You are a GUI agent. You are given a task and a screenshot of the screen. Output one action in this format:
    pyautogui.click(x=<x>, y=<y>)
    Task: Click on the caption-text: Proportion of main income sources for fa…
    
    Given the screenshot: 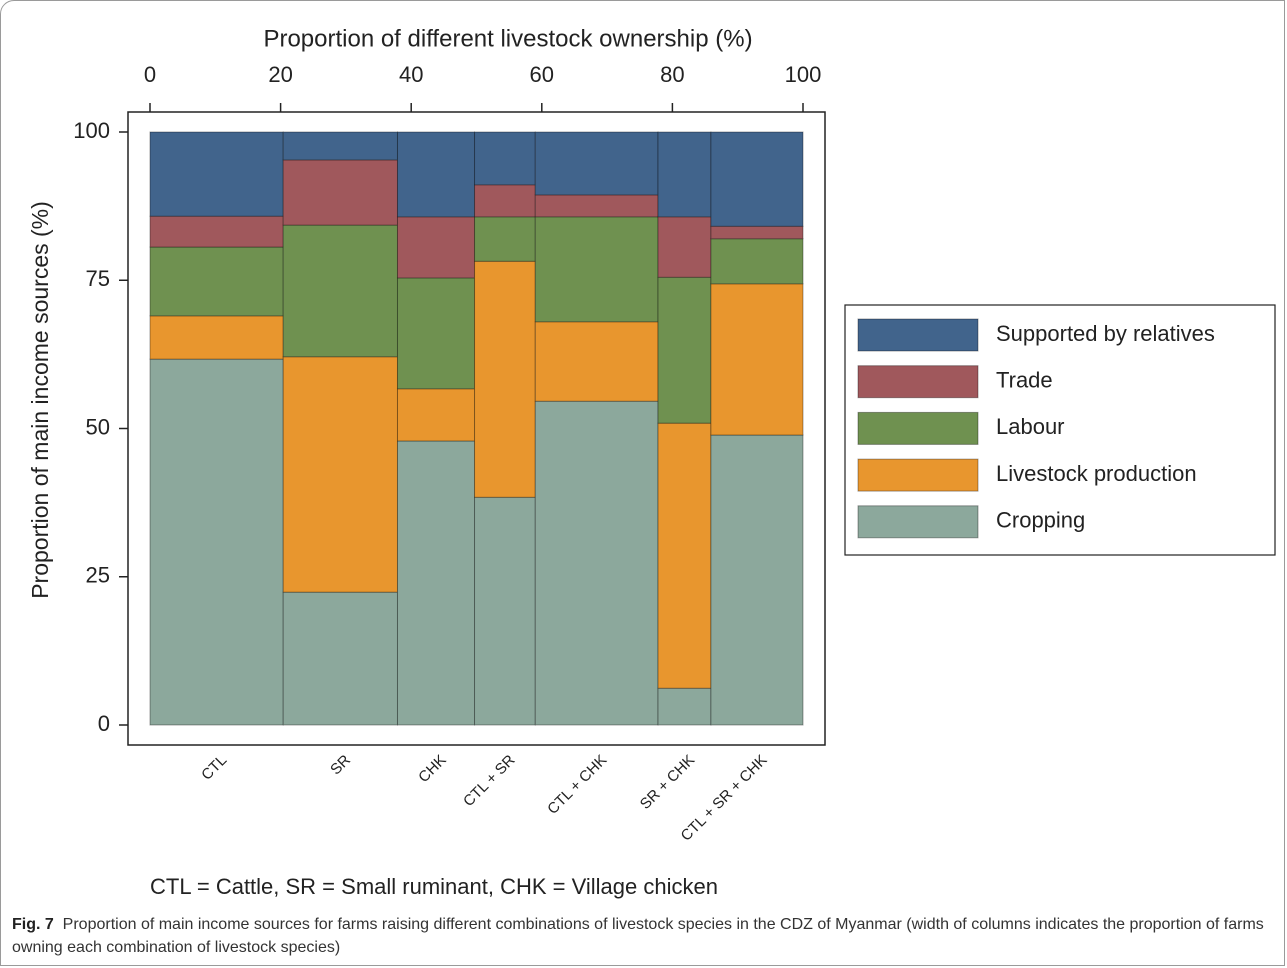 What is the action you would take?
    pyautogui.click(x=638, y=936)
    